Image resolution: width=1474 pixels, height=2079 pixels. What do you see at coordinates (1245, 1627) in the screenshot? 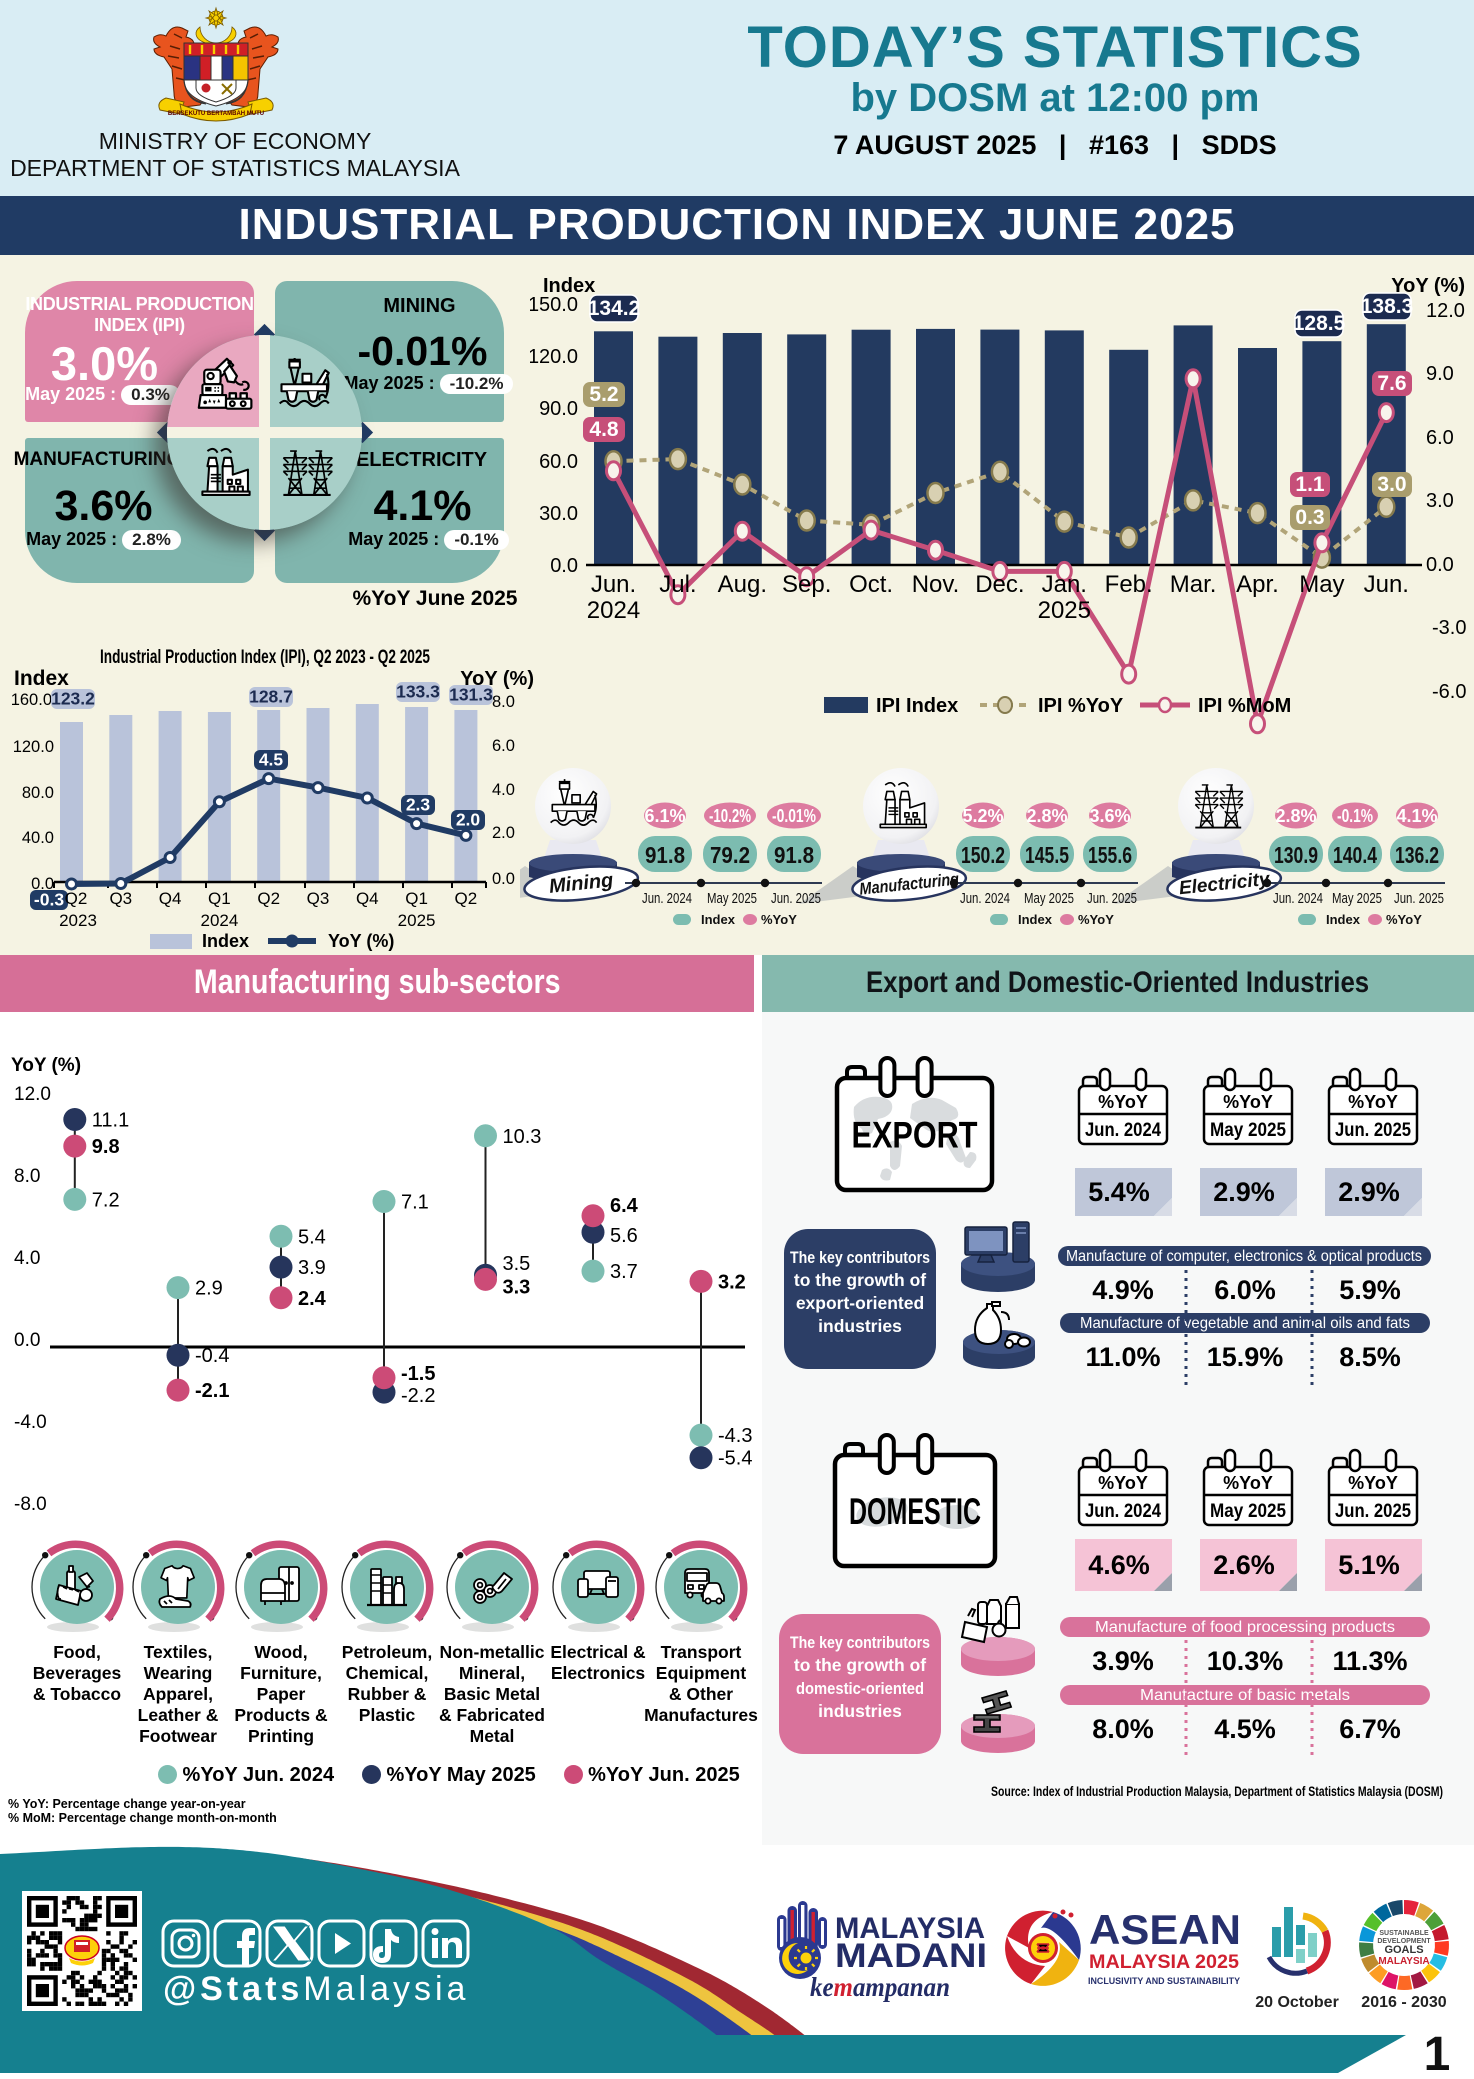
I see `svg-text:Manufacture of food processing: Manufacture of food processing products` at bounding box center [1245, 1627].